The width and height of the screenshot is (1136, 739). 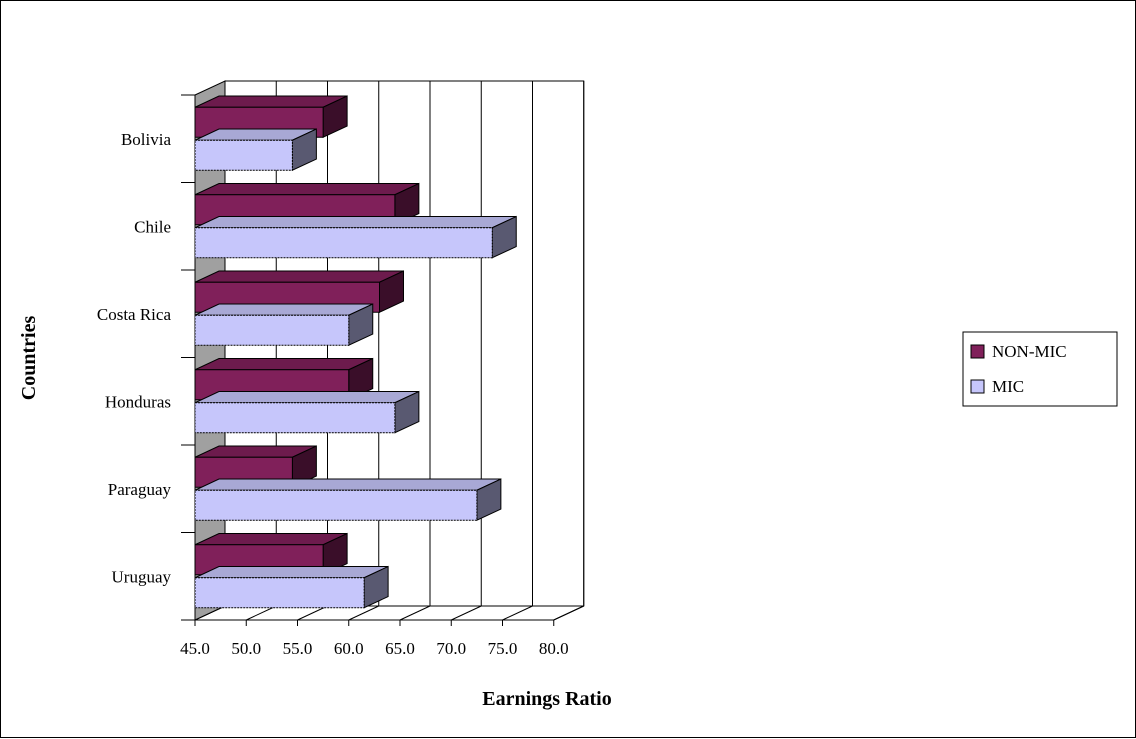 What do you see at coordinates (451, 648) in the screenshot?
I see `x-tick-label: 70.0` at bounding box center [451, 648].